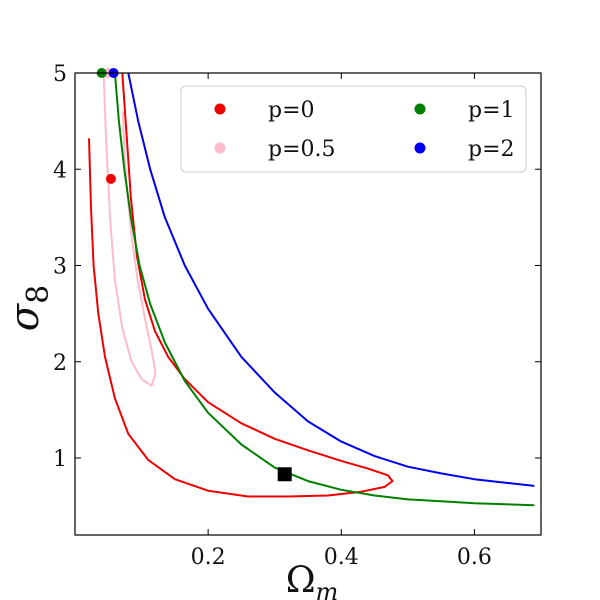 The image size is (600, 600). Describe the element at coordinates (60, 363) in the screenshot. I see `y-tick-label: 2` at that location.